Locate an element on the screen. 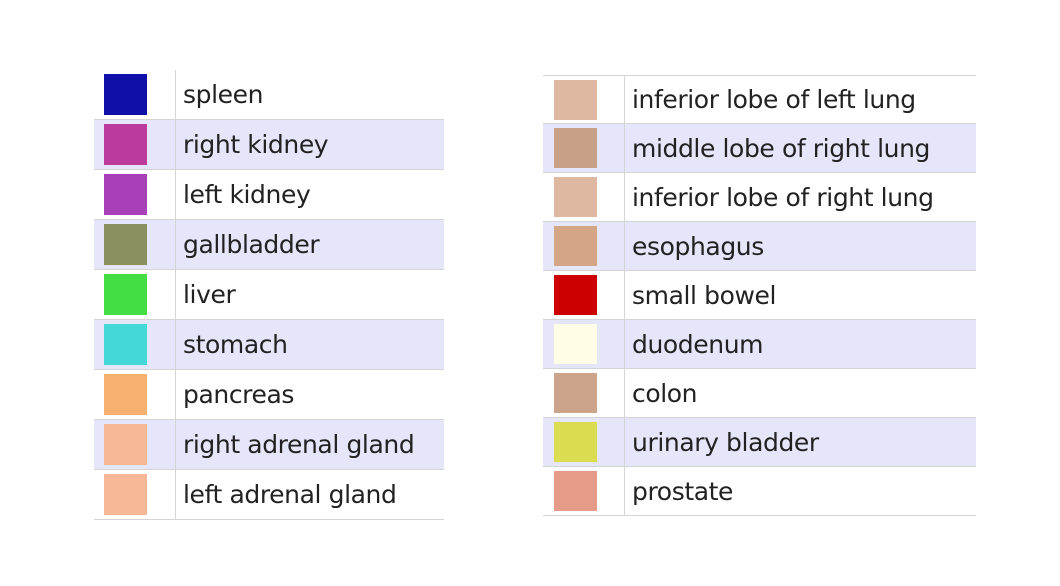 The image size is (1060, 586). organ-label: inferior lobe of left lung is located at coordinates (774, 99).